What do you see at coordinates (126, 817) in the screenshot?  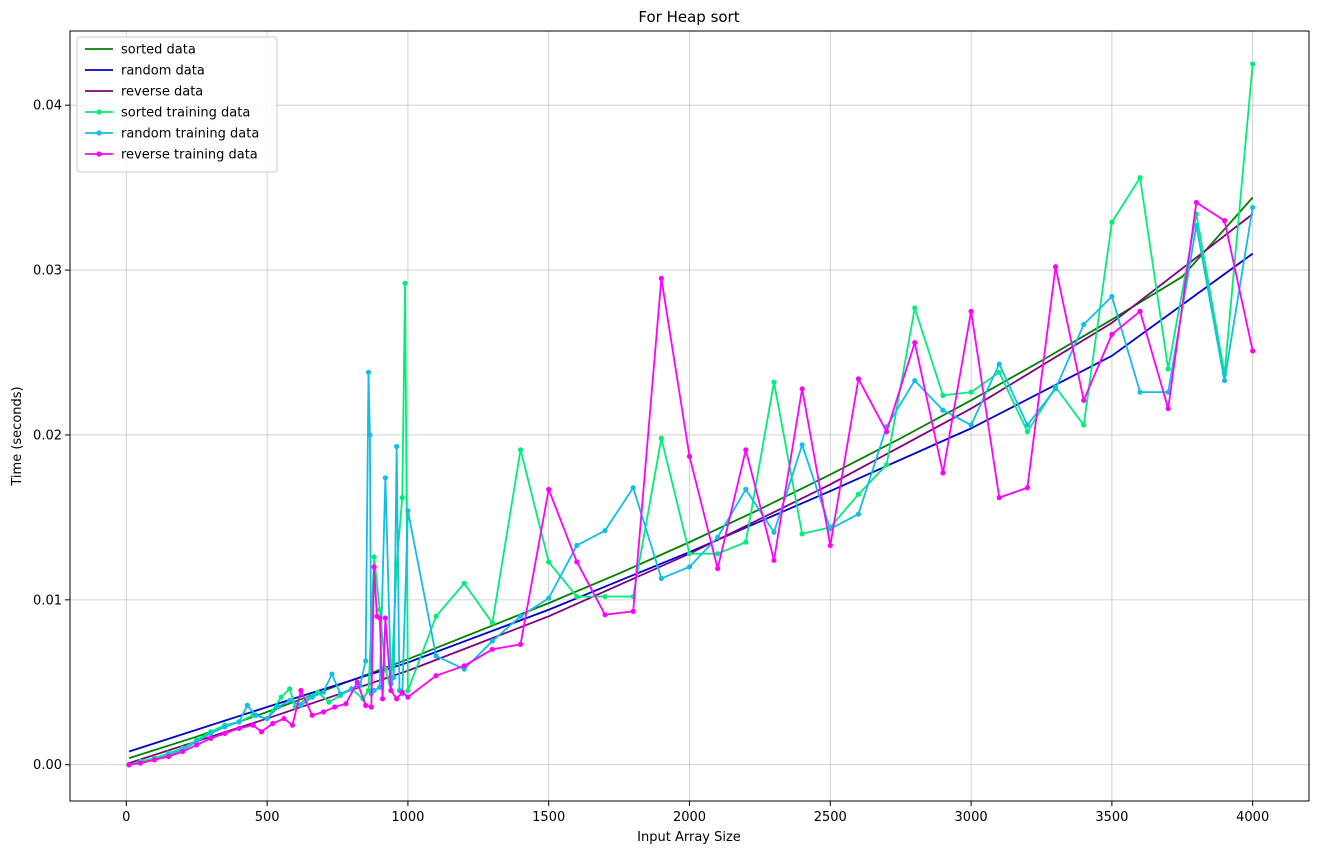 I see `x-tick-label: 0` at bounding box center [126, 817].